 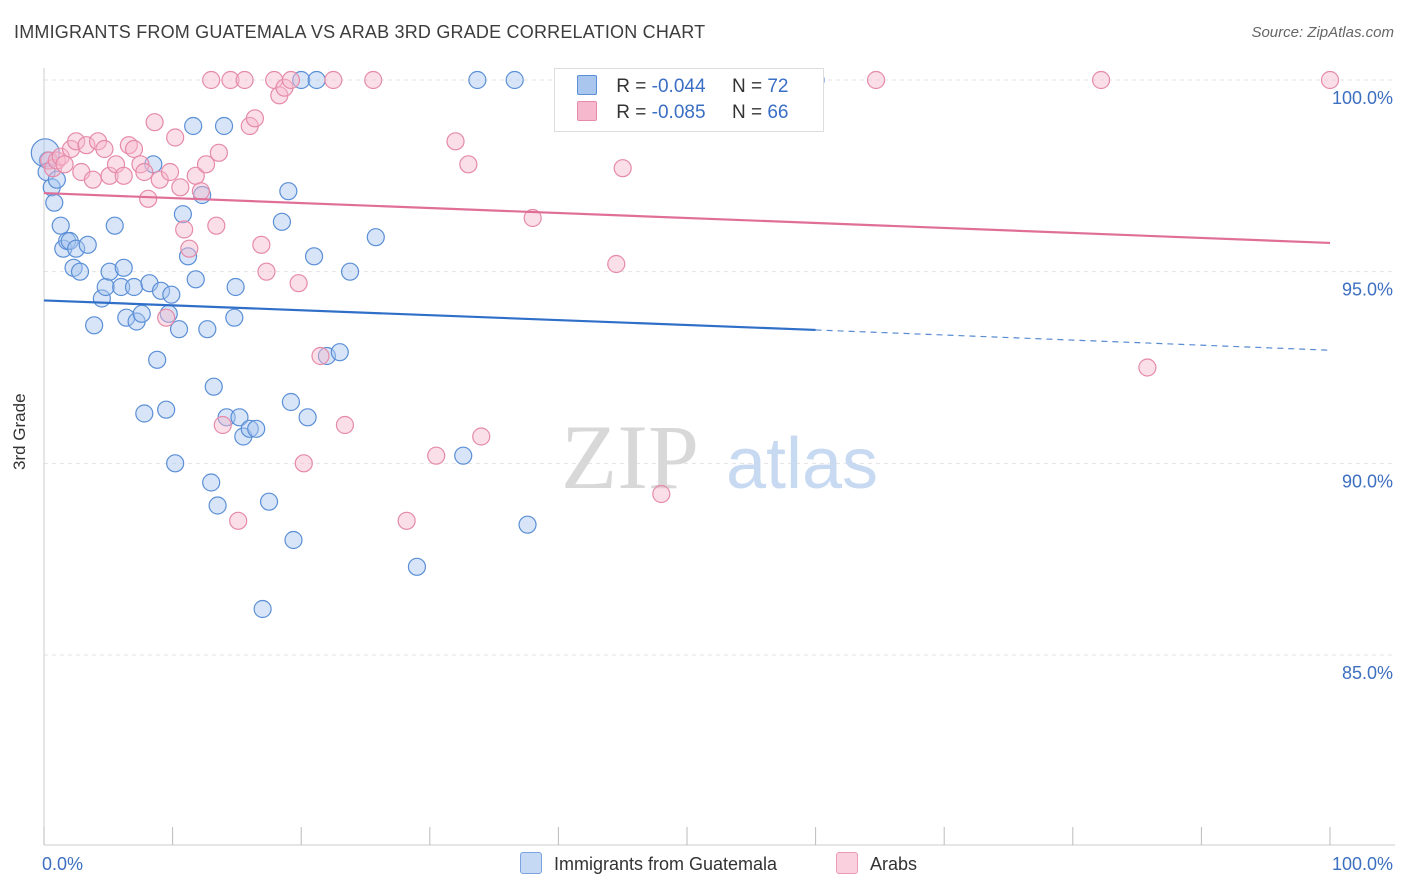 I want to click on y-tick-label: 85.0%, so click(x=1367, y=673).